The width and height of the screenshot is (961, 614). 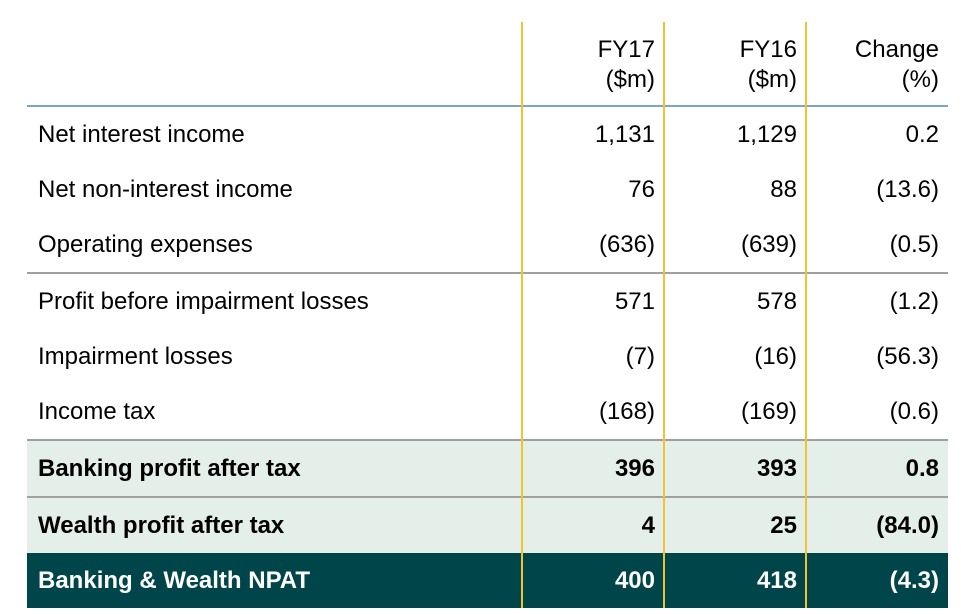 What do you see at coordinates (914, 301) in the screenshot?
I see `row-change-value: (1.2)` at bounding box center [914, 301].